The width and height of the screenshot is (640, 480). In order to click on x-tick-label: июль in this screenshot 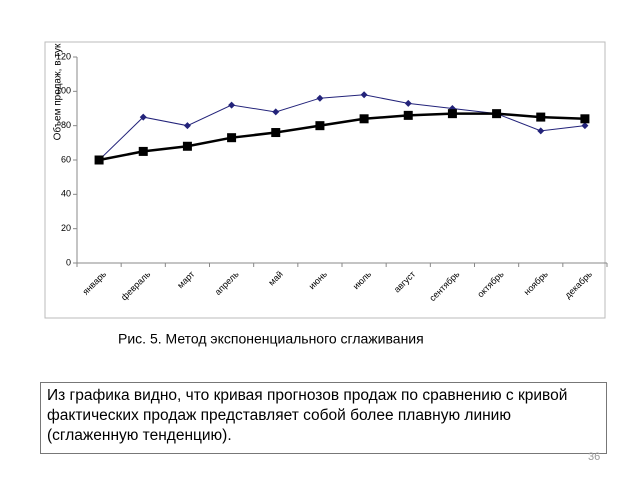, I will do `click(362, 280)`.